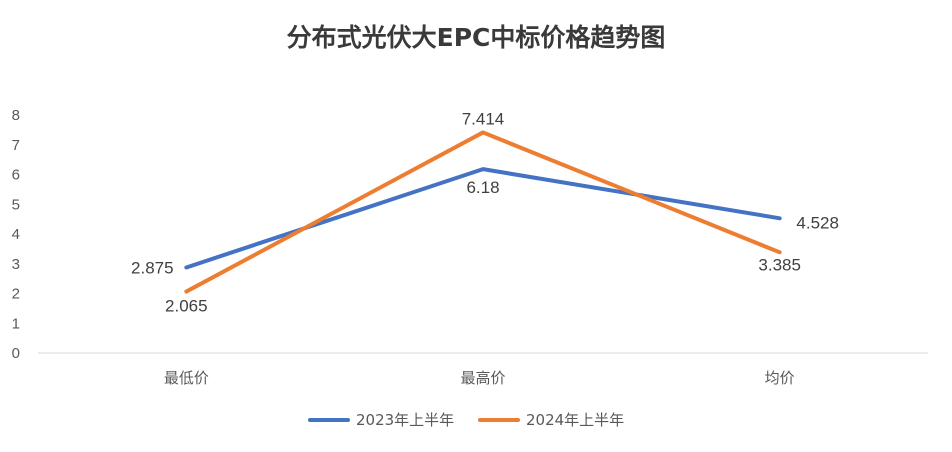 Image resolution: width=952 pixels, height=452 pixels. What do you see at coordinates (16, 204) in the screenshot?
I see `y-tick-label: 5` at bounding box center [16, 204].